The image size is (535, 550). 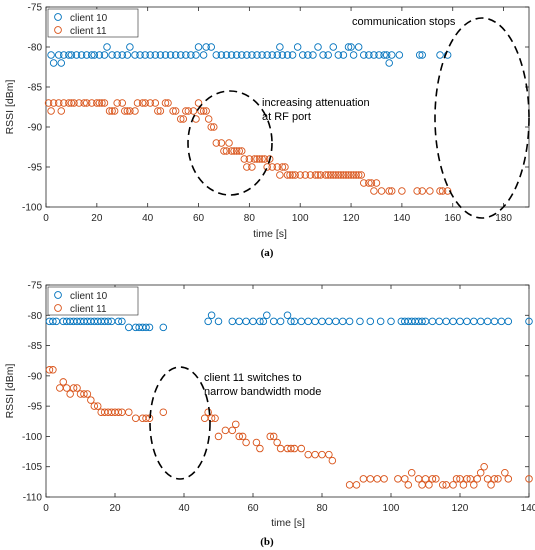 I want to click on y-tick-label: -75, so click(x=35, y=8).